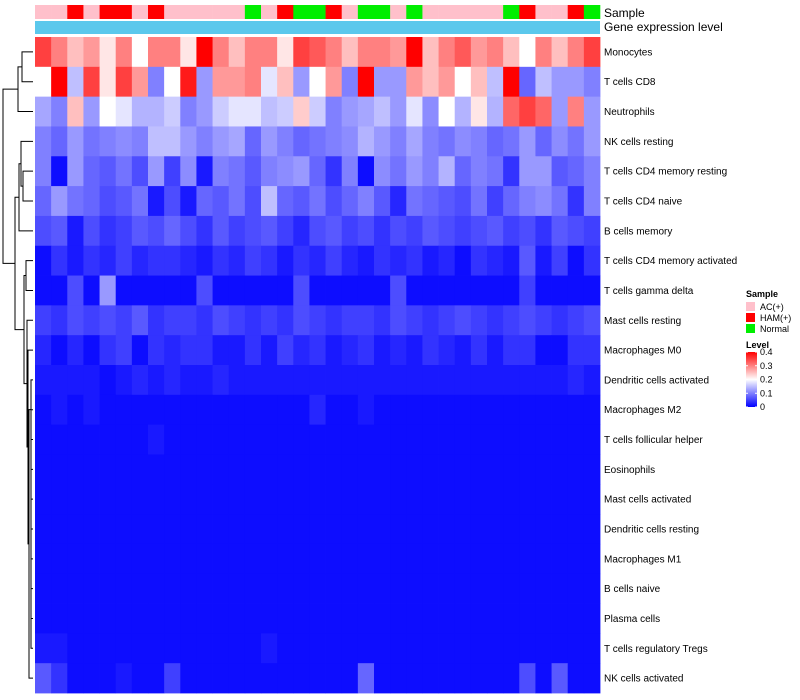 The height and width of the screenshot is (700, 800). What do you see at coordinates (643, 202) in the screenshot?
I see `row-label: T cells CD4 naive` at bounding box center [643, 202].